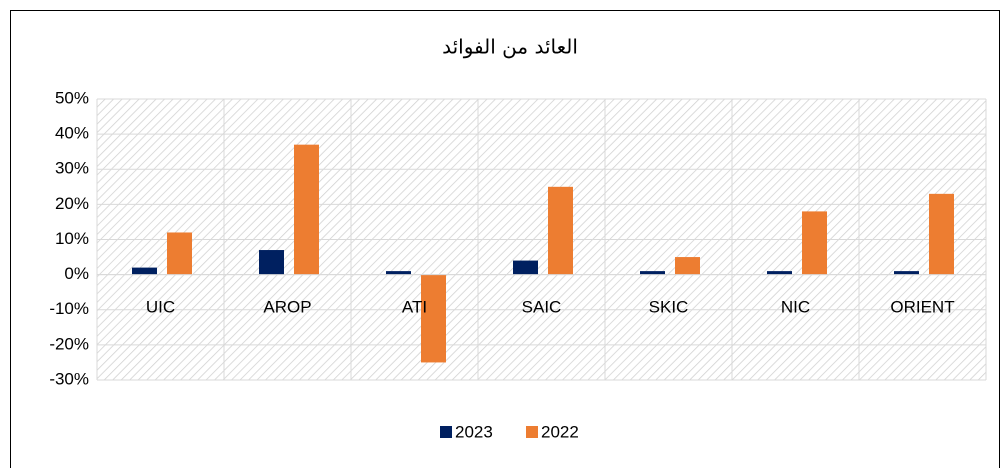  I want to click on y-tick-label: 50%, so click(72, 97).